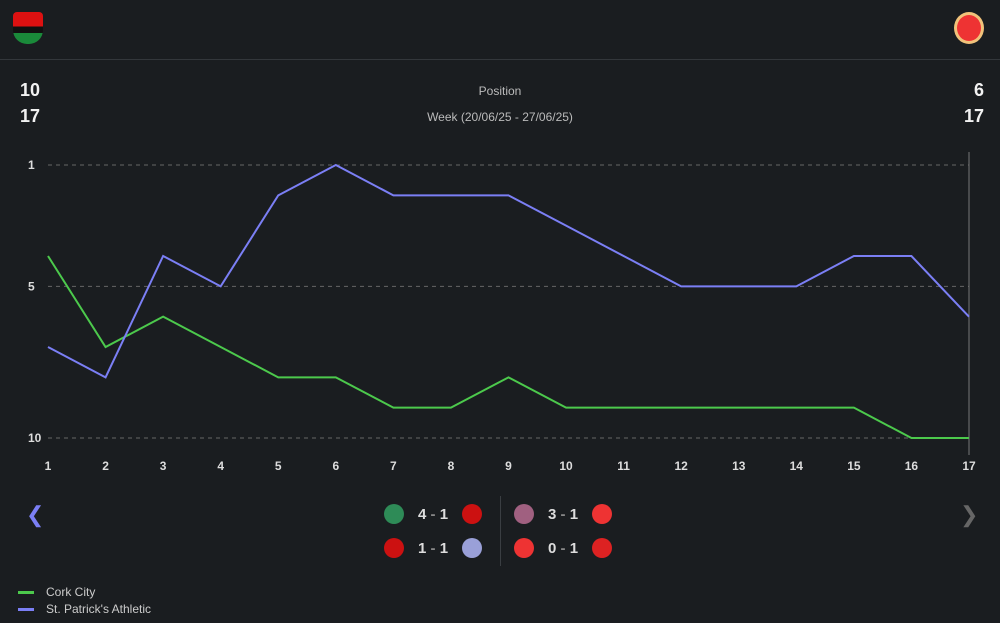 This screenshot has height=623, width=1000. What do you see at coordinates (71, 592) in the screenshot?
I see `legend-label: Cork City` at bounding box center [71, 592].